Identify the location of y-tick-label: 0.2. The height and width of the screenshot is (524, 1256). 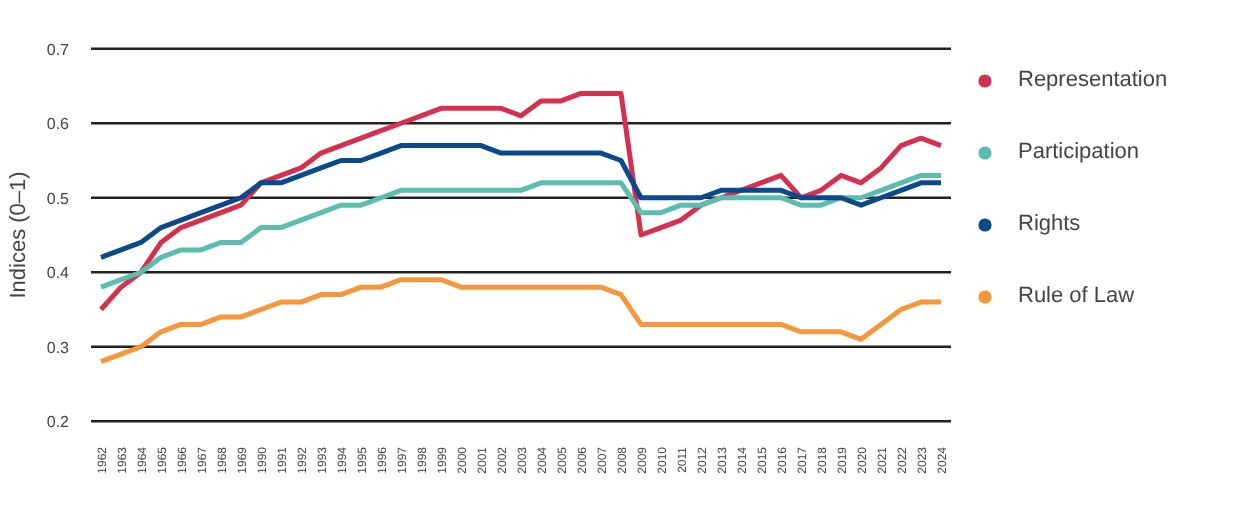
(58, 422).